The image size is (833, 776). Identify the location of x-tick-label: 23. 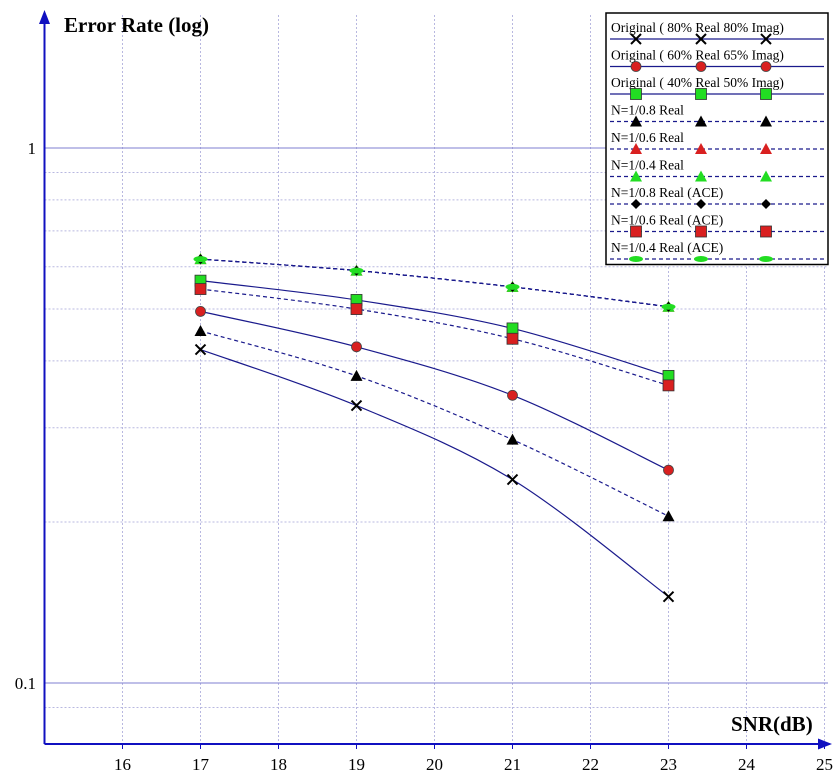
(668, 764).